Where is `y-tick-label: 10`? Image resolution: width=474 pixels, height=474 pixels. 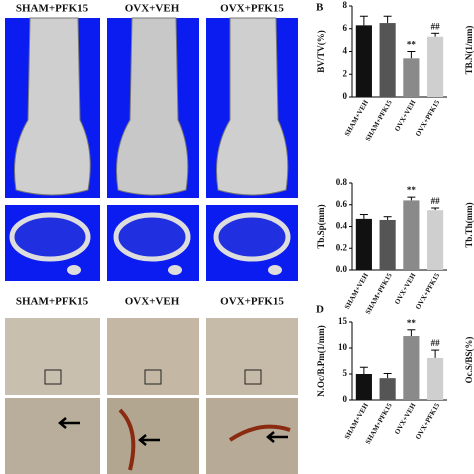 y-tick-label: 10 is located at coordinates (343, 347).